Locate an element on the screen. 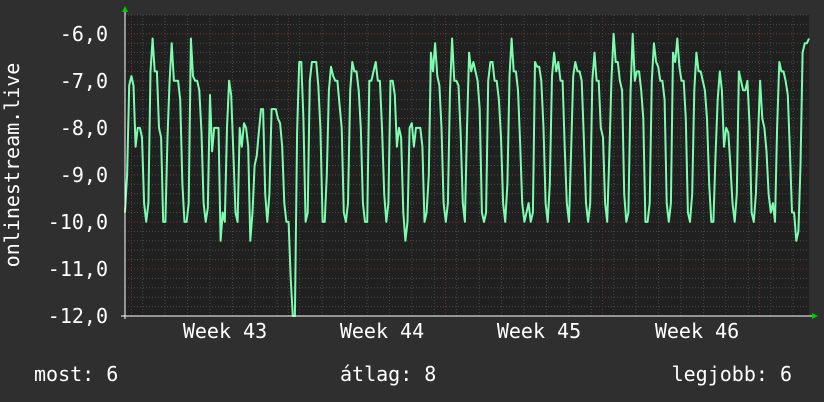 This screenshot has height=402, width=824. y-tick-labels: -12,0 -11,0 -10,0 -9,0 -8,0 -7,0 -6,0 is located at coordinates (78, 175).